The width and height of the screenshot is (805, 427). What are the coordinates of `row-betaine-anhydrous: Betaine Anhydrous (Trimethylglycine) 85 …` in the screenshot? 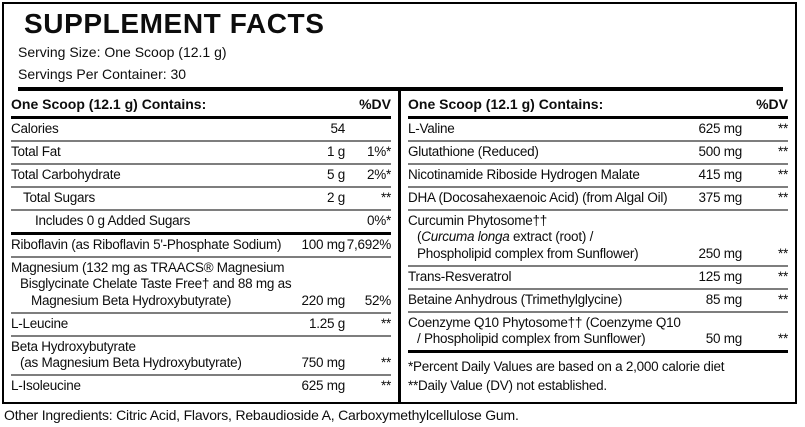 It's located at (598, 299).